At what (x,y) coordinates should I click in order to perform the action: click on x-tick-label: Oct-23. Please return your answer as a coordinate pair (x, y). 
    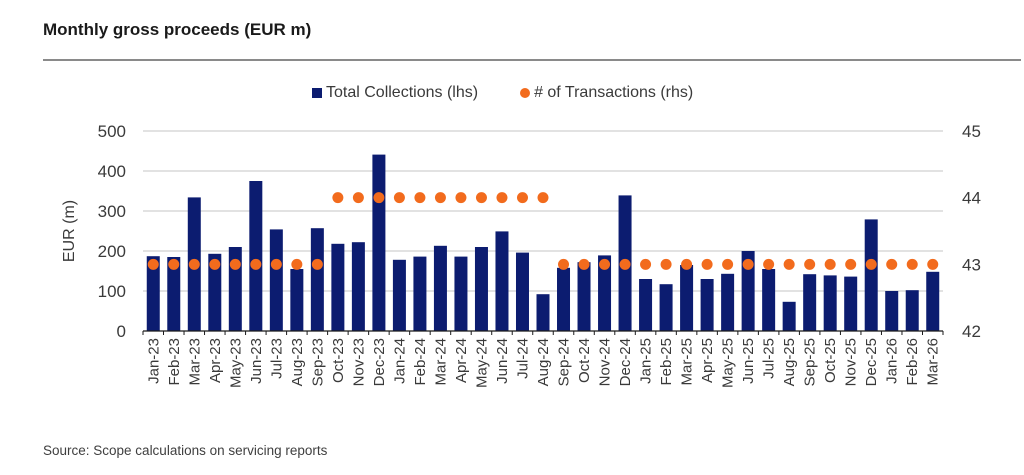
    Looking at the image, I should click on (338, 360).